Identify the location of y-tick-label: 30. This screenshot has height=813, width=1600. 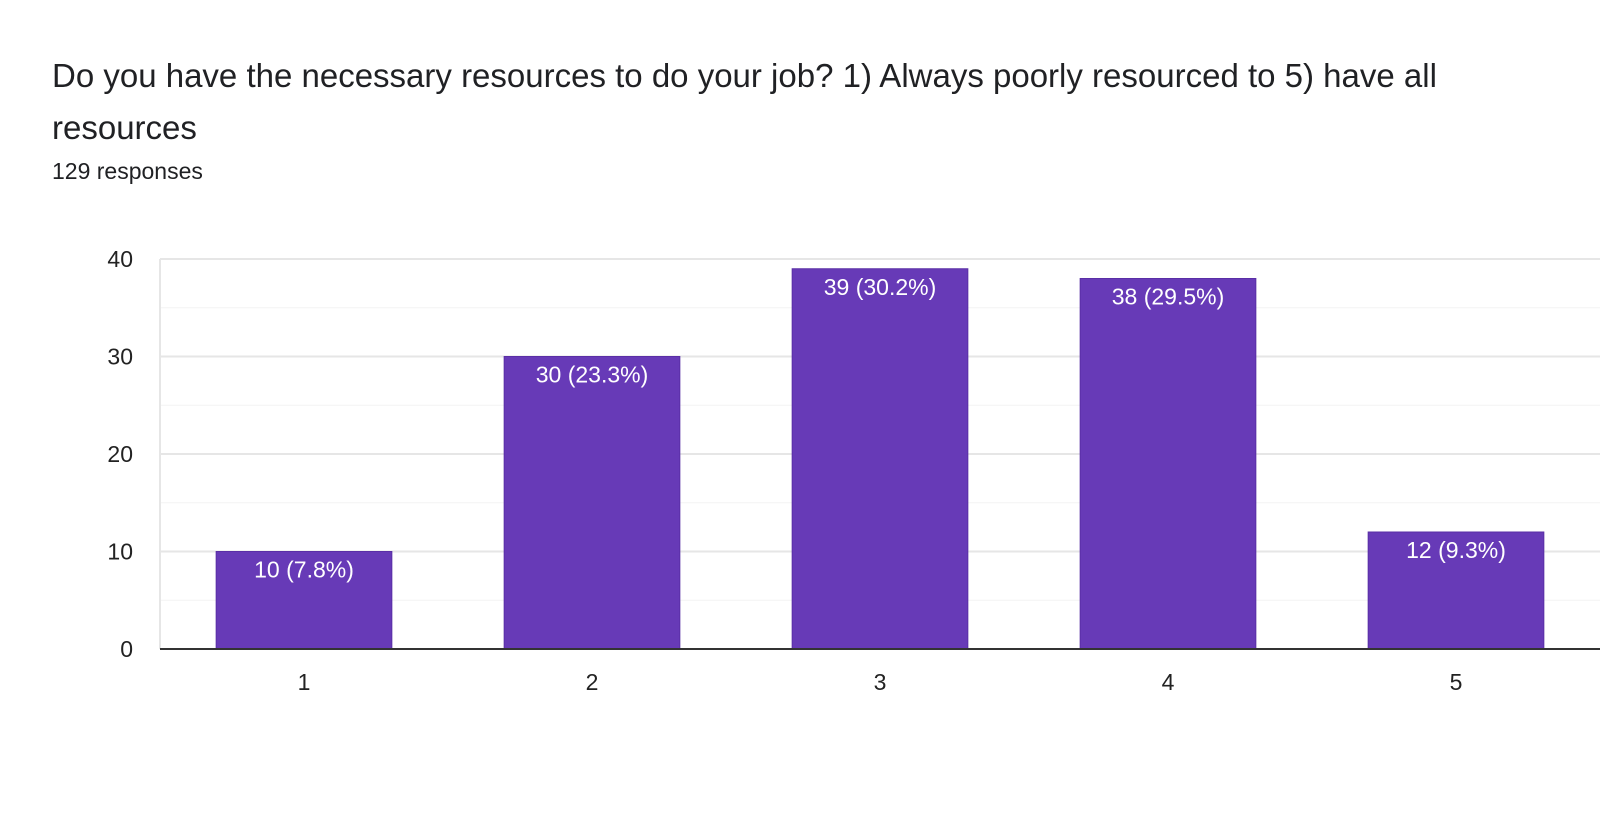
(120, 357).